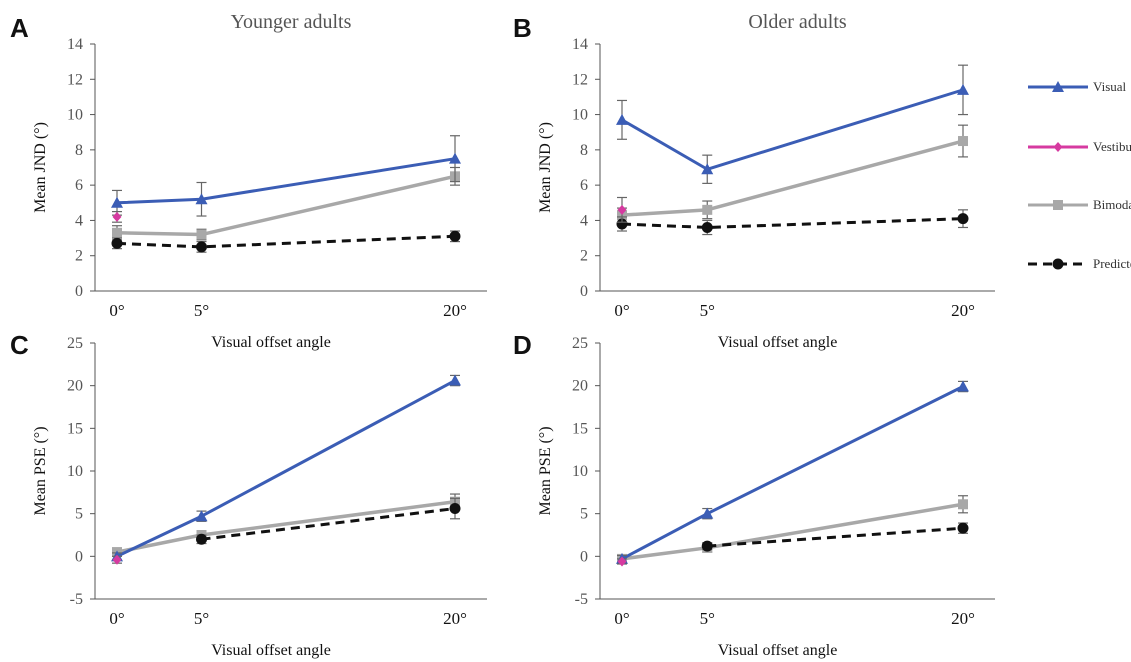 The height and width of the screenshot is (662, 1131). I want to click on legend-label: Vestibular, so click(1112, 146).